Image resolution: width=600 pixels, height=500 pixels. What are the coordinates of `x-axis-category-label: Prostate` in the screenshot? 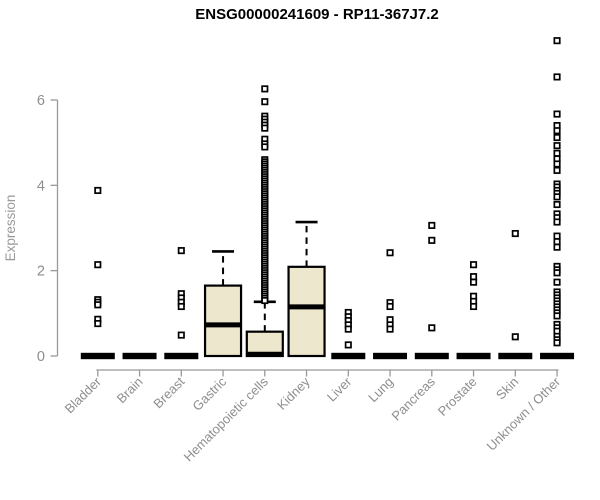 It's located at (457, 396).